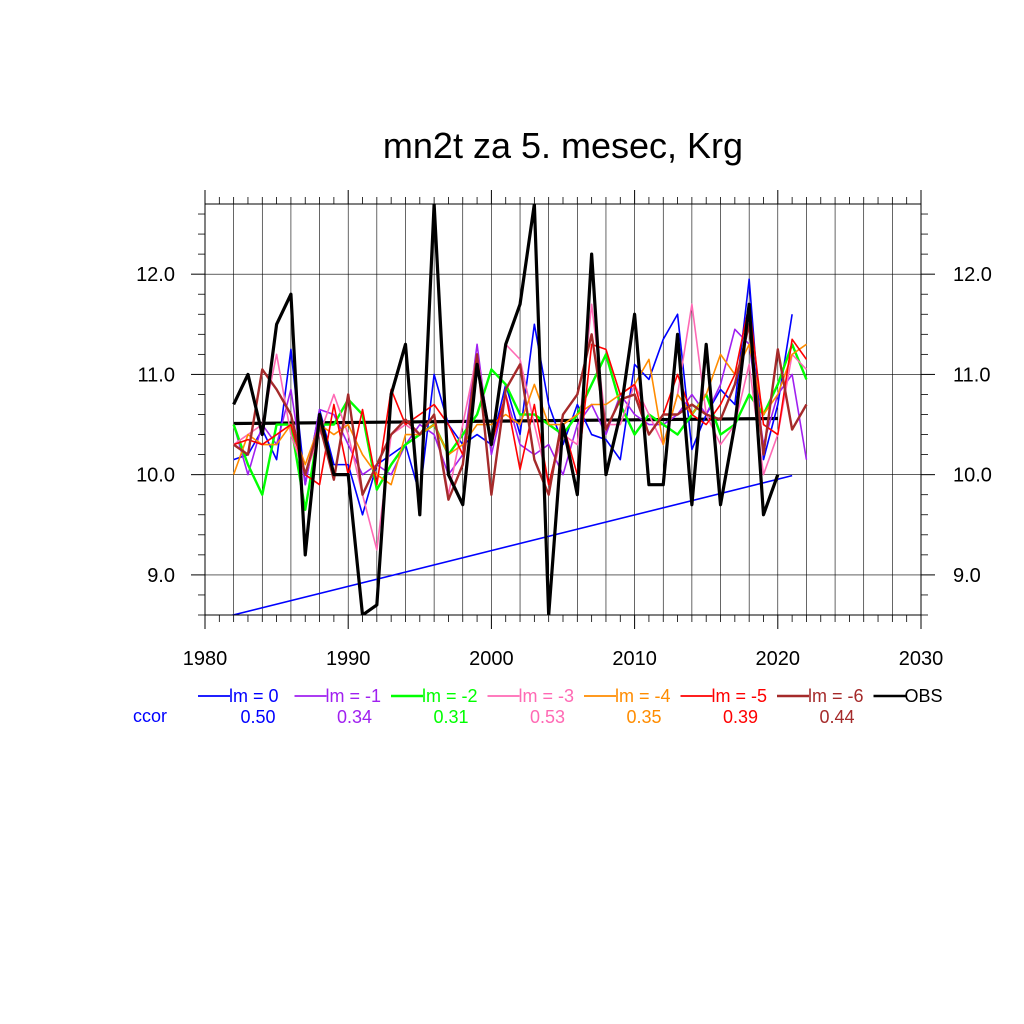 The height and width of the screenshot is (1024, 1024). Describe the element at coordinates (547, 696) in the screenshot. I see `legend-label: lm = -3` at that location.